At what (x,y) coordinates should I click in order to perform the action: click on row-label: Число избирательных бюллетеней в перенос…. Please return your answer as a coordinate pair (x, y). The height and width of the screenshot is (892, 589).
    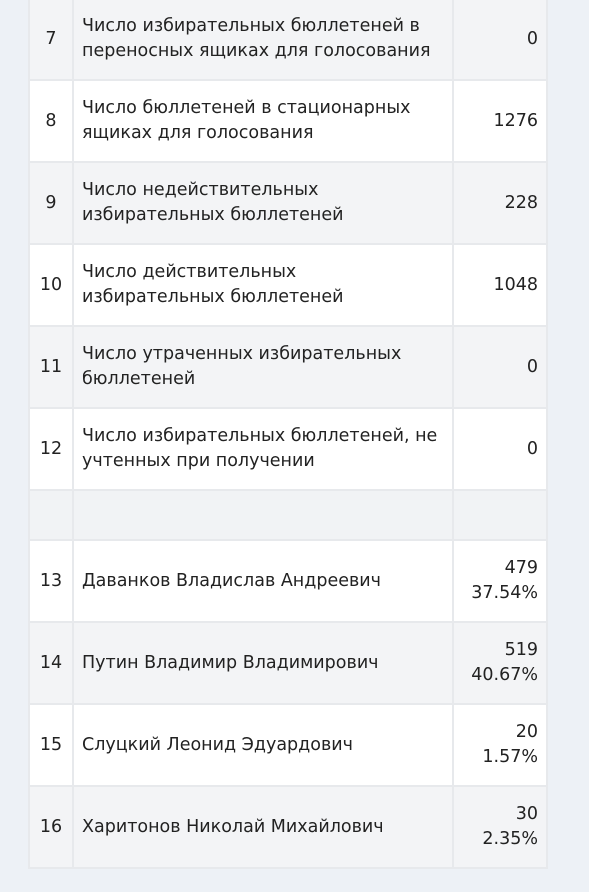
    Looking at the image, I should click on (263, 40).